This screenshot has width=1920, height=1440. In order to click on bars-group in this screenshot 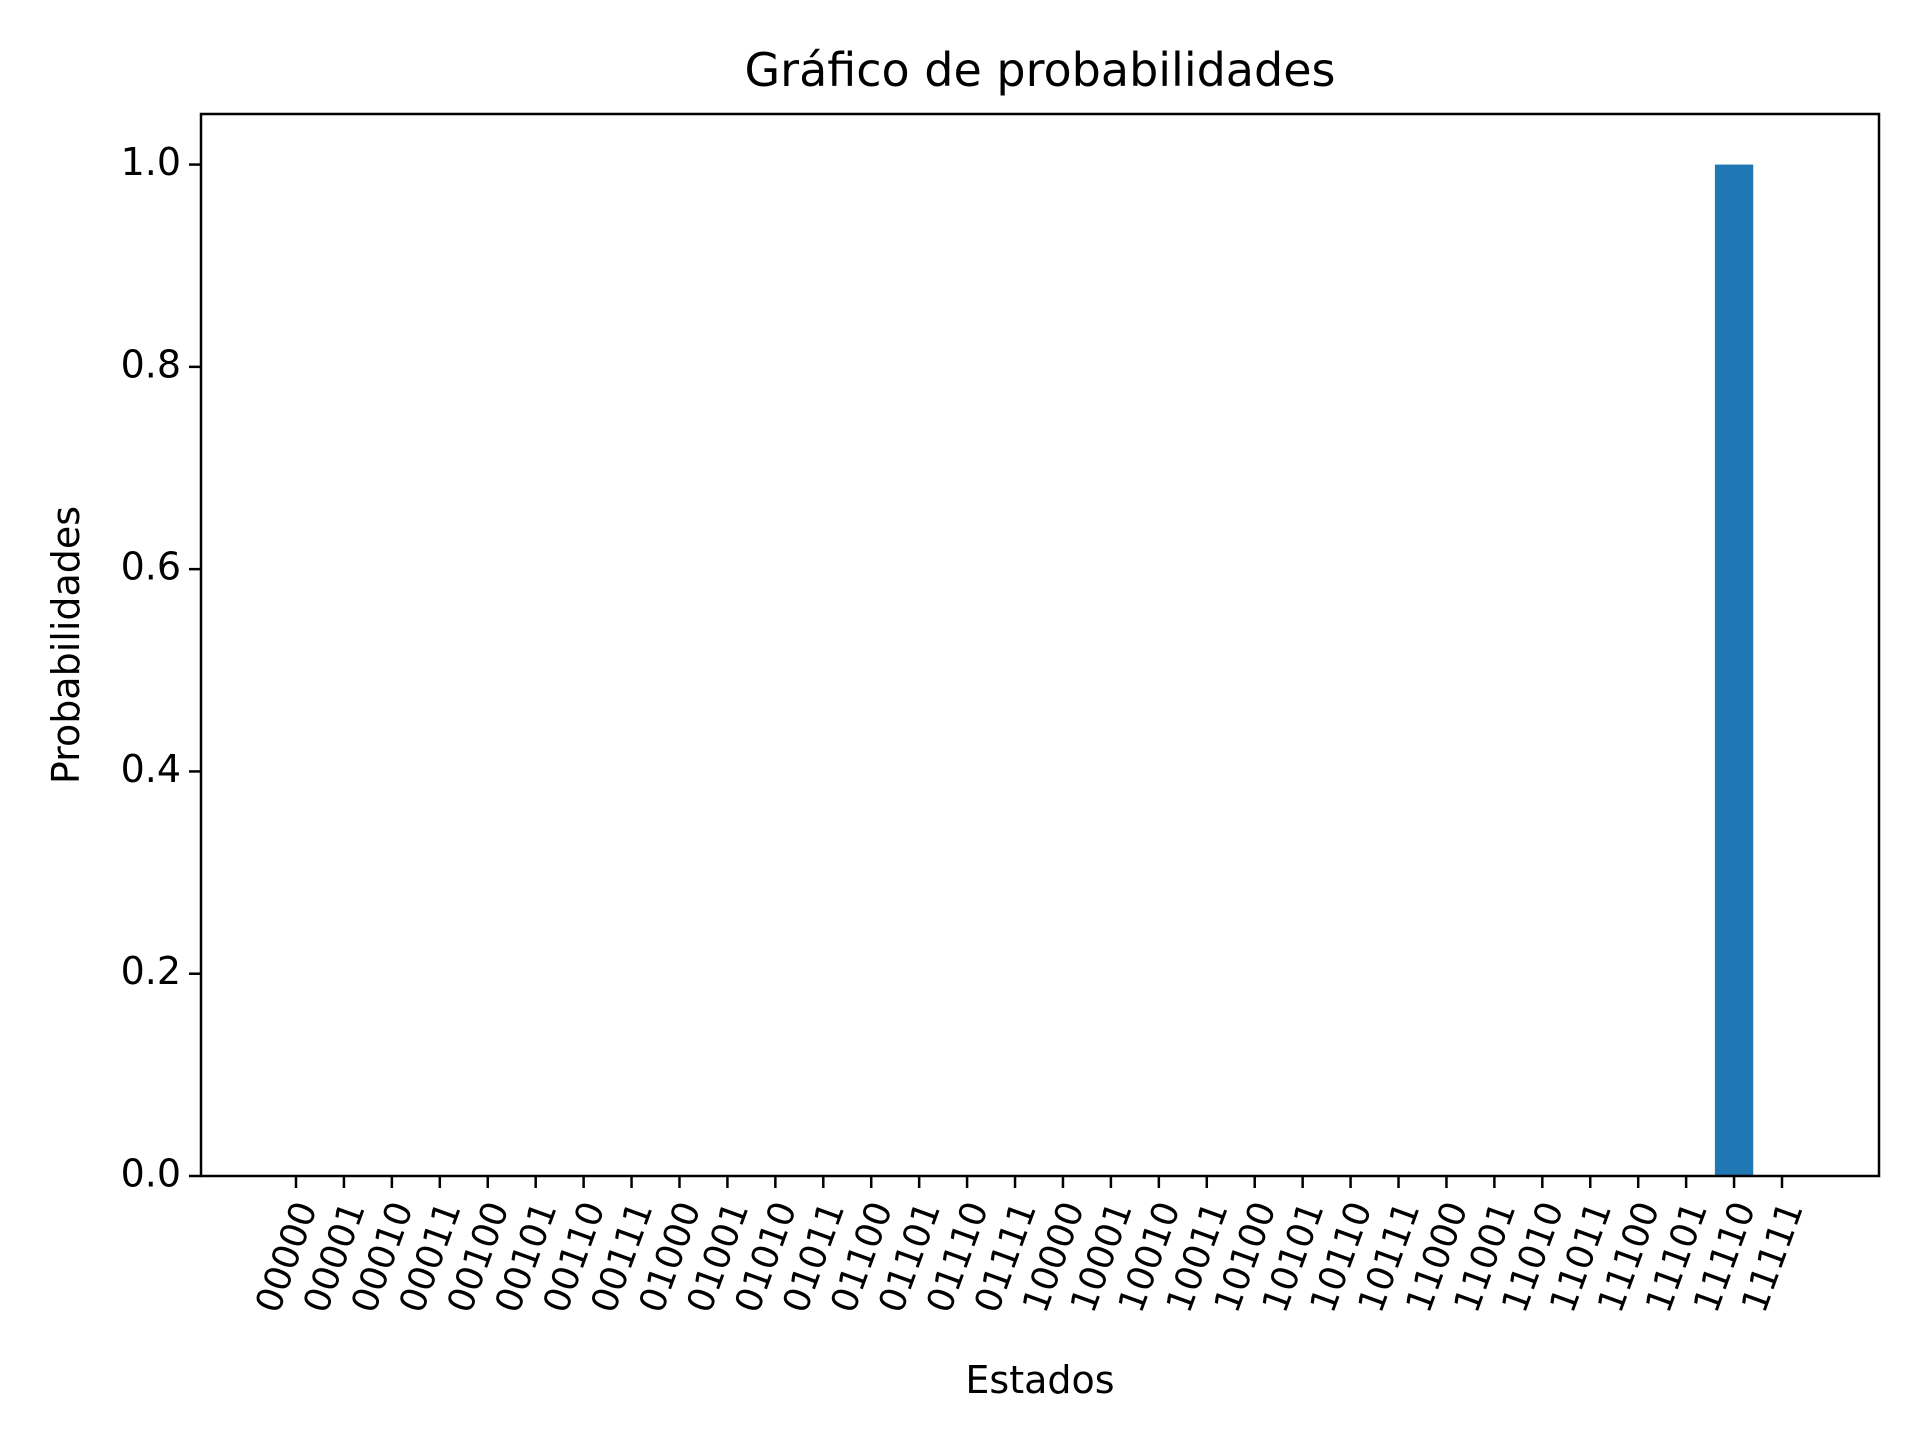, I will do `click(1734, 670)`.